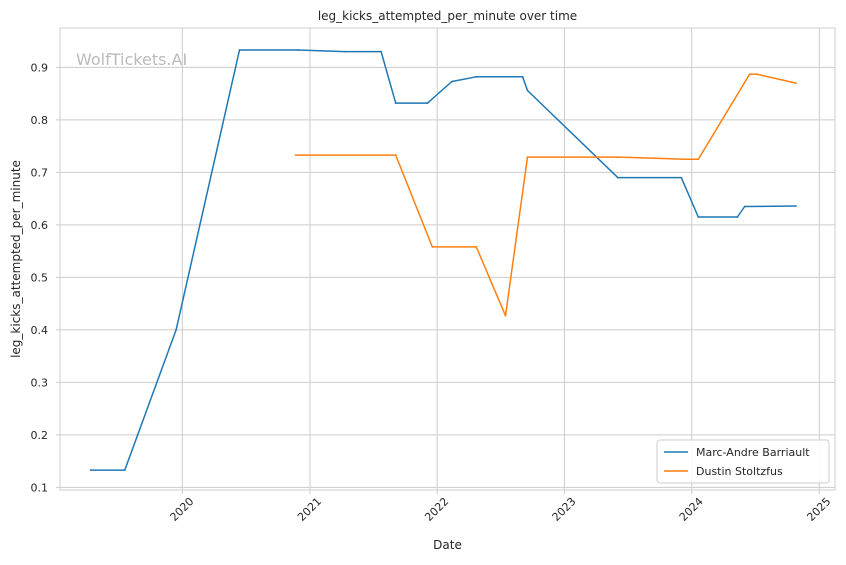 The height and width of the screenshot is (565, 846). Describe the element at coordinates (40, 382) in the screenshot. I see `y-tick-label: 0.3` at that location.